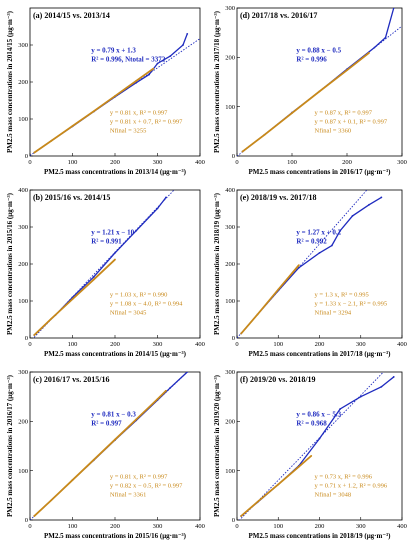  I want to click on orange-fit-annotation: Nfinal = 3361, so click(128, 495).